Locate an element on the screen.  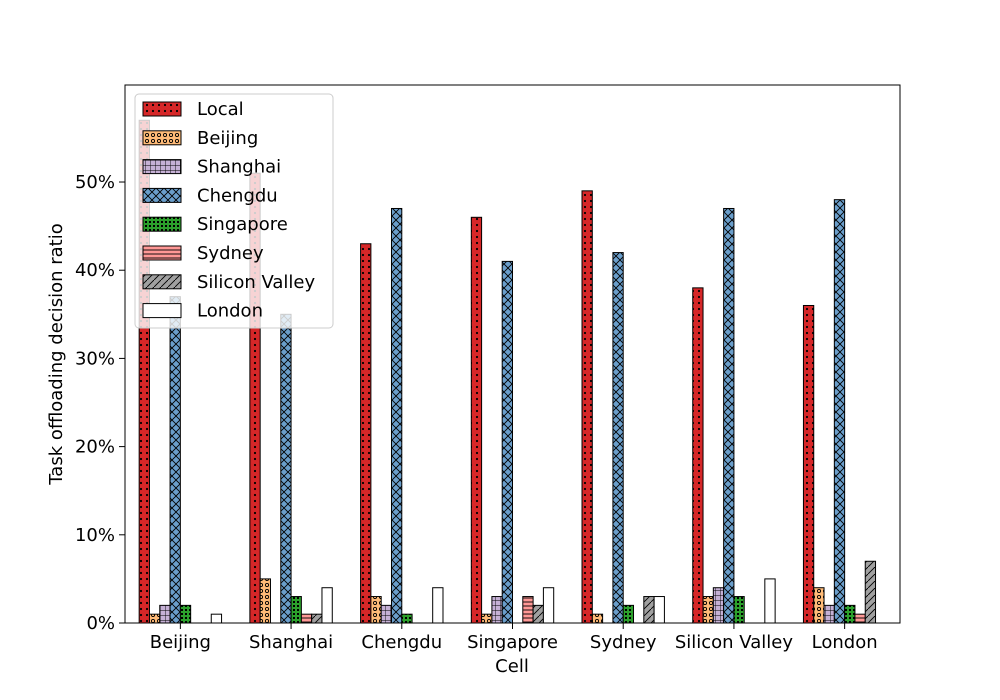
bar-singapore-local is located at coordinates (476, 420).